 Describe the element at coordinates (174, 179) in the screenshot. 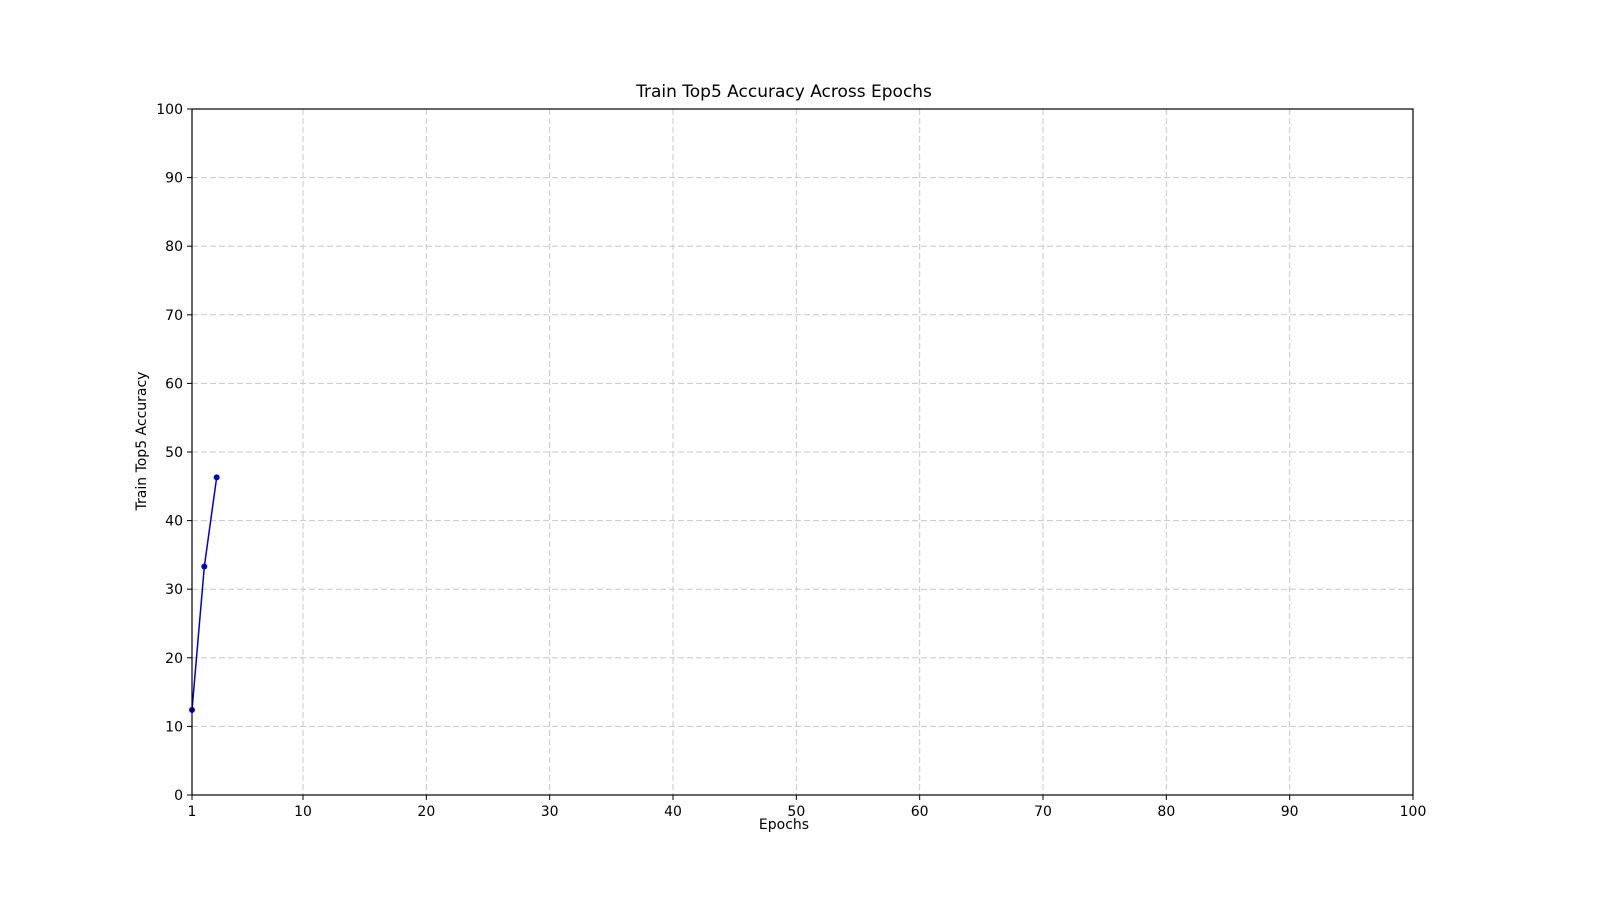

I see `y-tick-label: 90` at that location.